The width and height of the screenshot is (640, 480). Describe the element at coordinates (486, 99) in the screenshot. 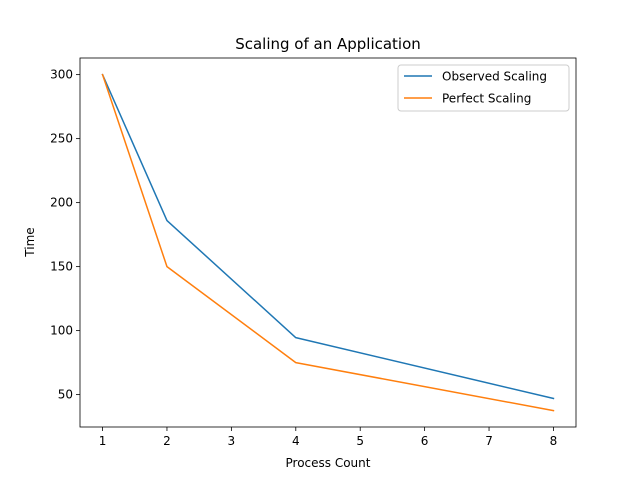

I see `legend-label-2: Perfect Scaling` at that location.